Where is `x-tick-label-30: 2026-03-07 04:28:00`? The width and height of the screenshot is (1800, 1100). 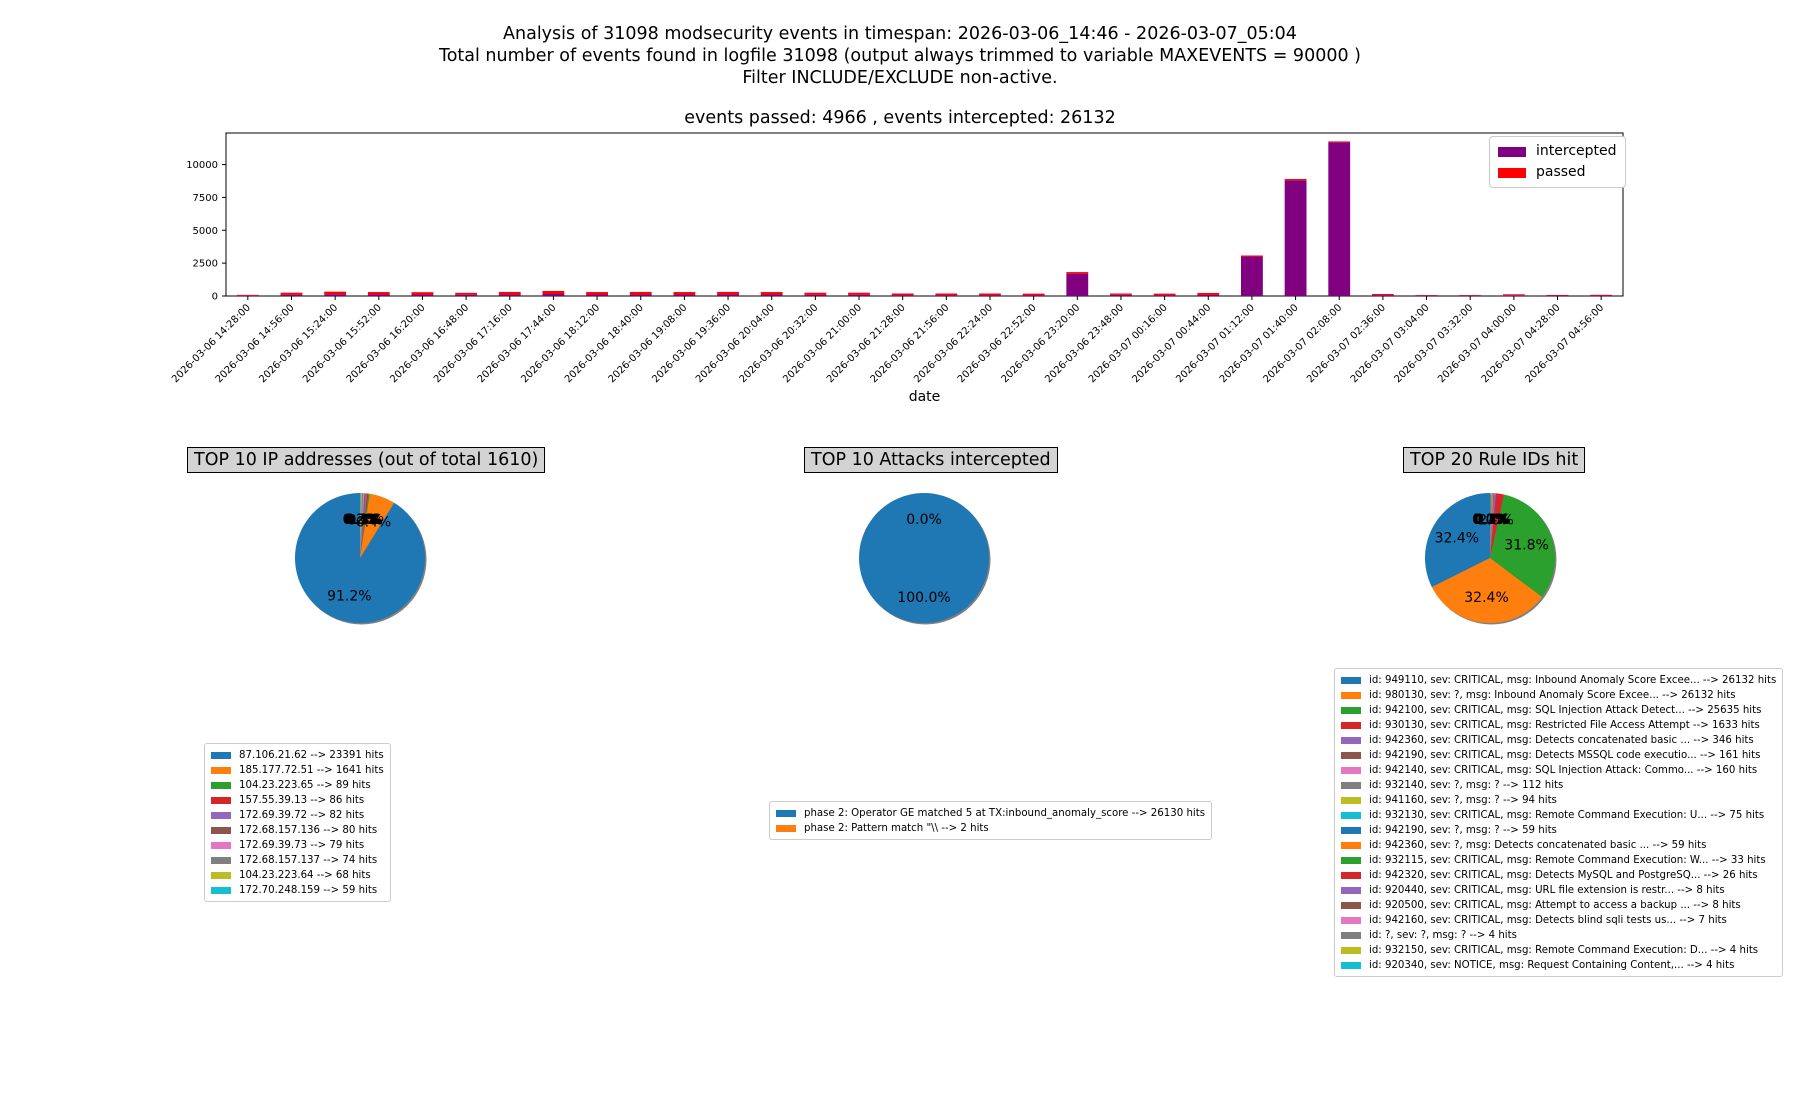 x-tick-label-30: 2026-03-07 04:28:00 is located at coordinates (1521, 343).